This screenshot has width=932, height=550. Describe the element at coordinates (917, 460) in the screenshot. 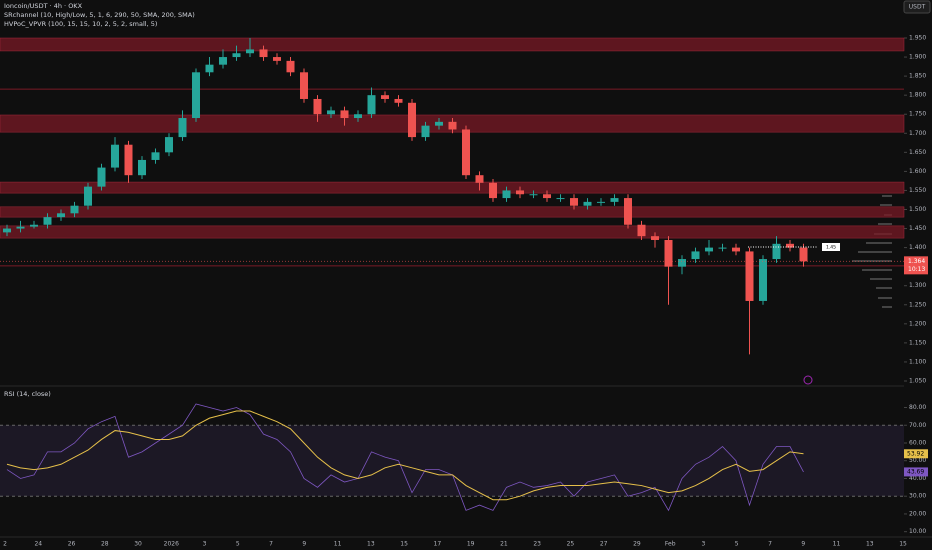

I see `y-tick-label: 50.00` at that location.